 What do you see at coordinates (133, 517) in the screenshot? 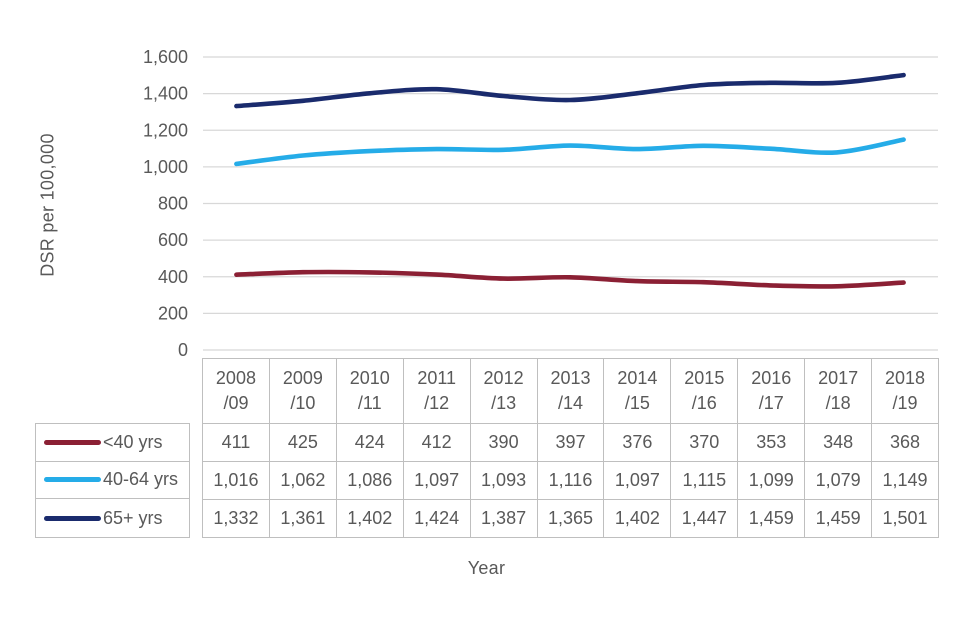
I see `legend-label: 65+ yrs` at bounding box center [133, 517].